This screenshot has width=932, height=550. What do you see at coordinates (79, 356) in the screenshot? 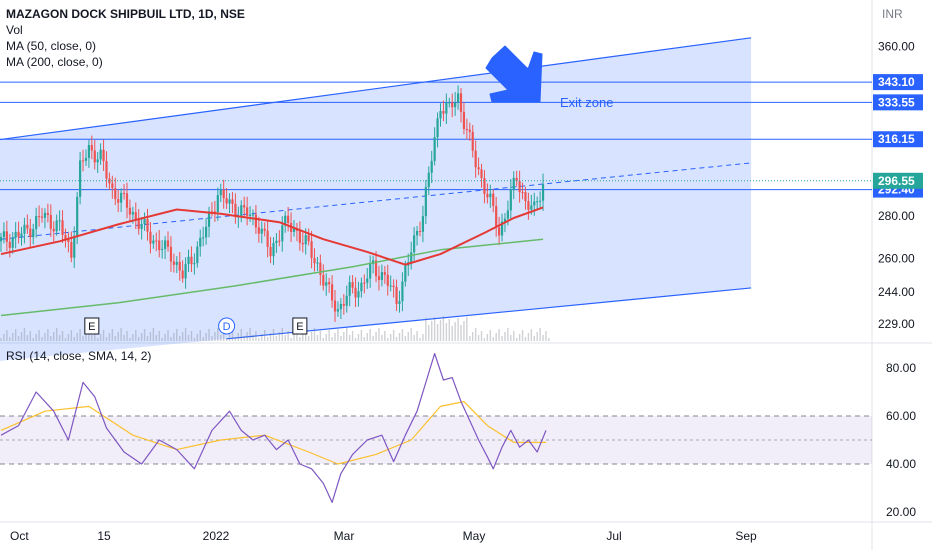
I see `rsi-title: RSI (14, close, SMA, 14, 2)` at bounding box center [79, 356].